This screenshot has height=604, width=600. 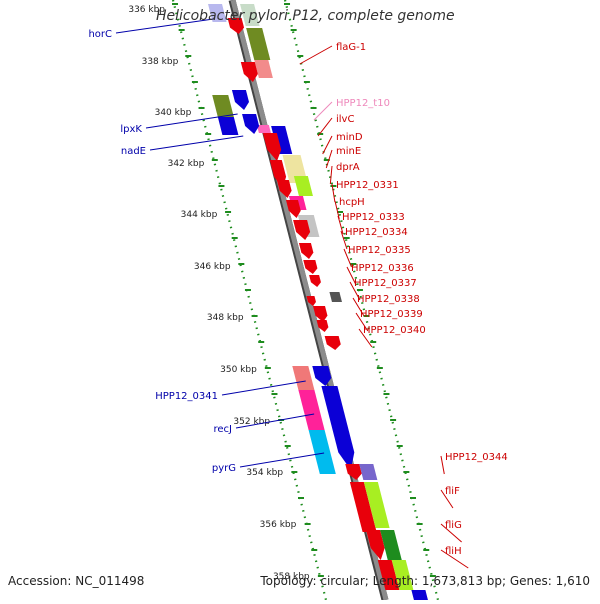 I want to click on right-feature-18-shape, so click(x=315, y=281).